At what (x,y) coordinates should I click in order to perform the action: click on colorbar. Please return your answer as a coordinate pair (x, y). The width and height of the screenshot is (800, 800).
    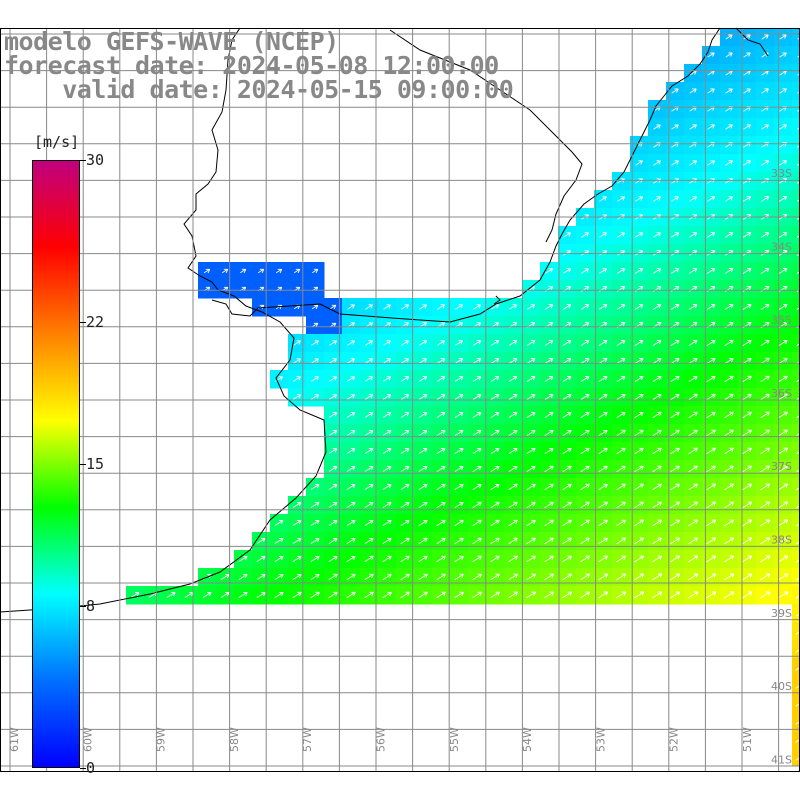
    Looking at the image, I should click on (56, 464).